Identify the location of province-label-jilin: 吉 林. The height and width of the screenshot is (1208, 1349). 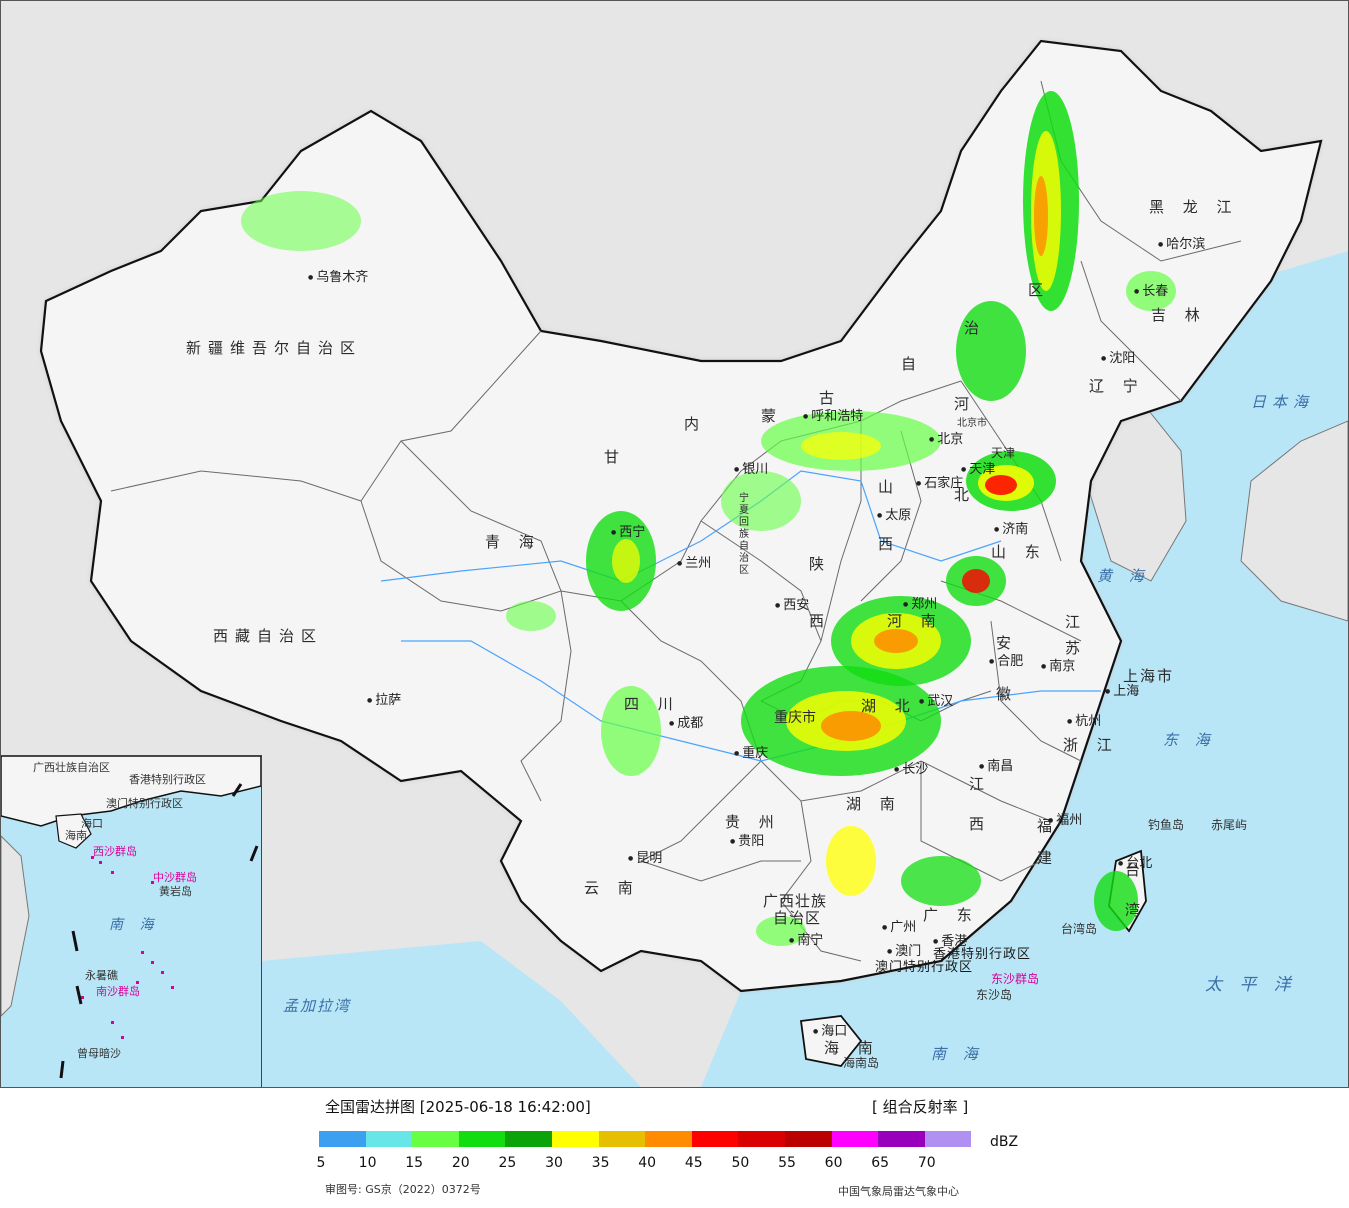
(1179, 315).